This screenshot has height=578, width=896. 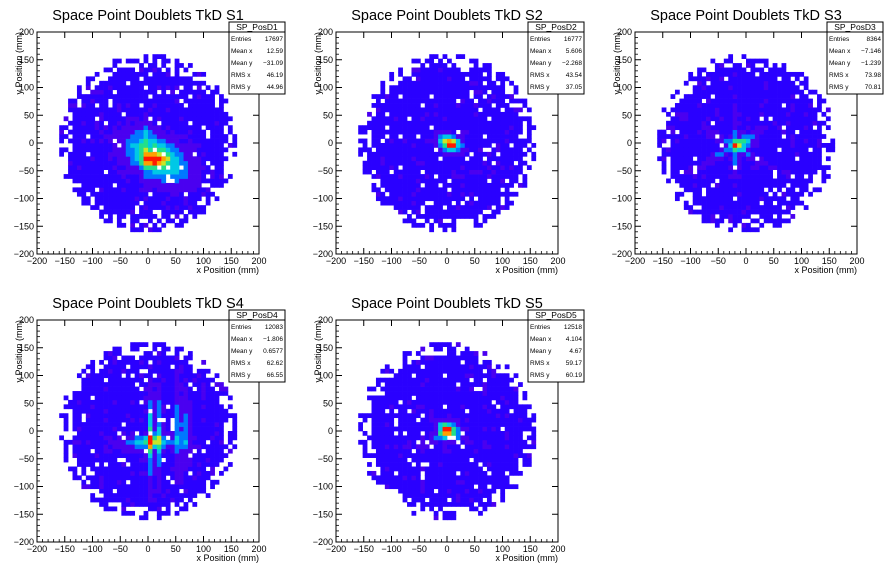 I want to click on stats-row-label: Mean x, so click(x=242, y=339).